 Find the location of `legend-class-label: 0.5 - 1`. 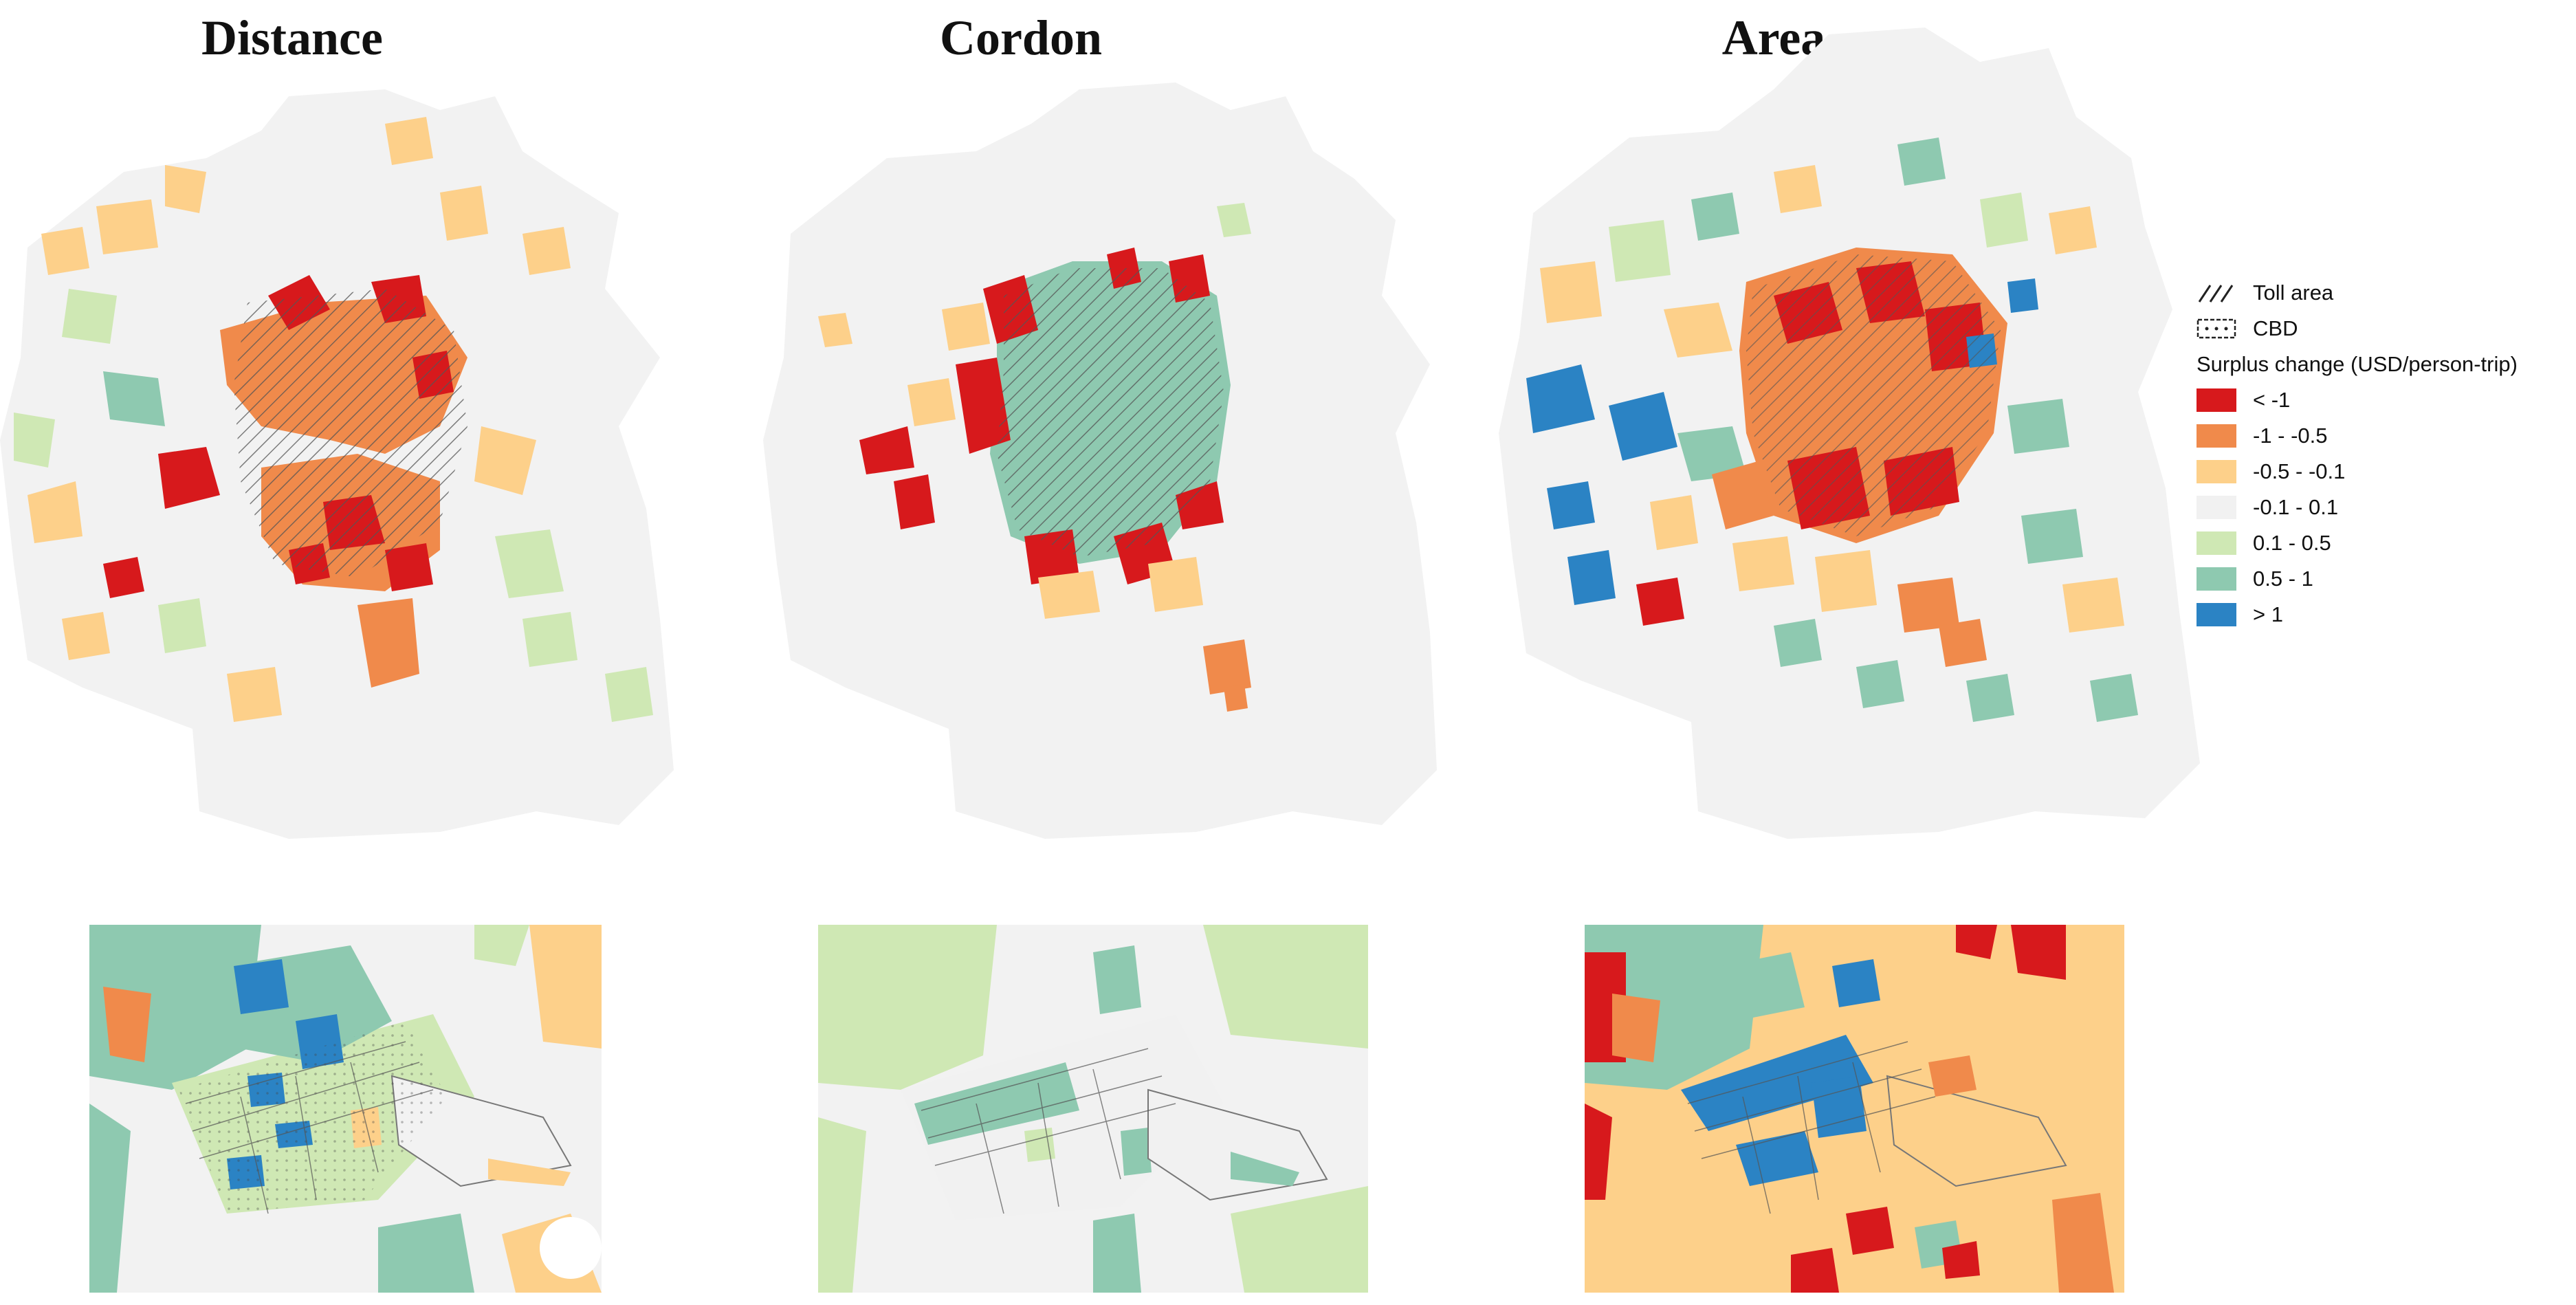

legend-class-label: 0.5 - 1 is located at coordinates (2283, 579).